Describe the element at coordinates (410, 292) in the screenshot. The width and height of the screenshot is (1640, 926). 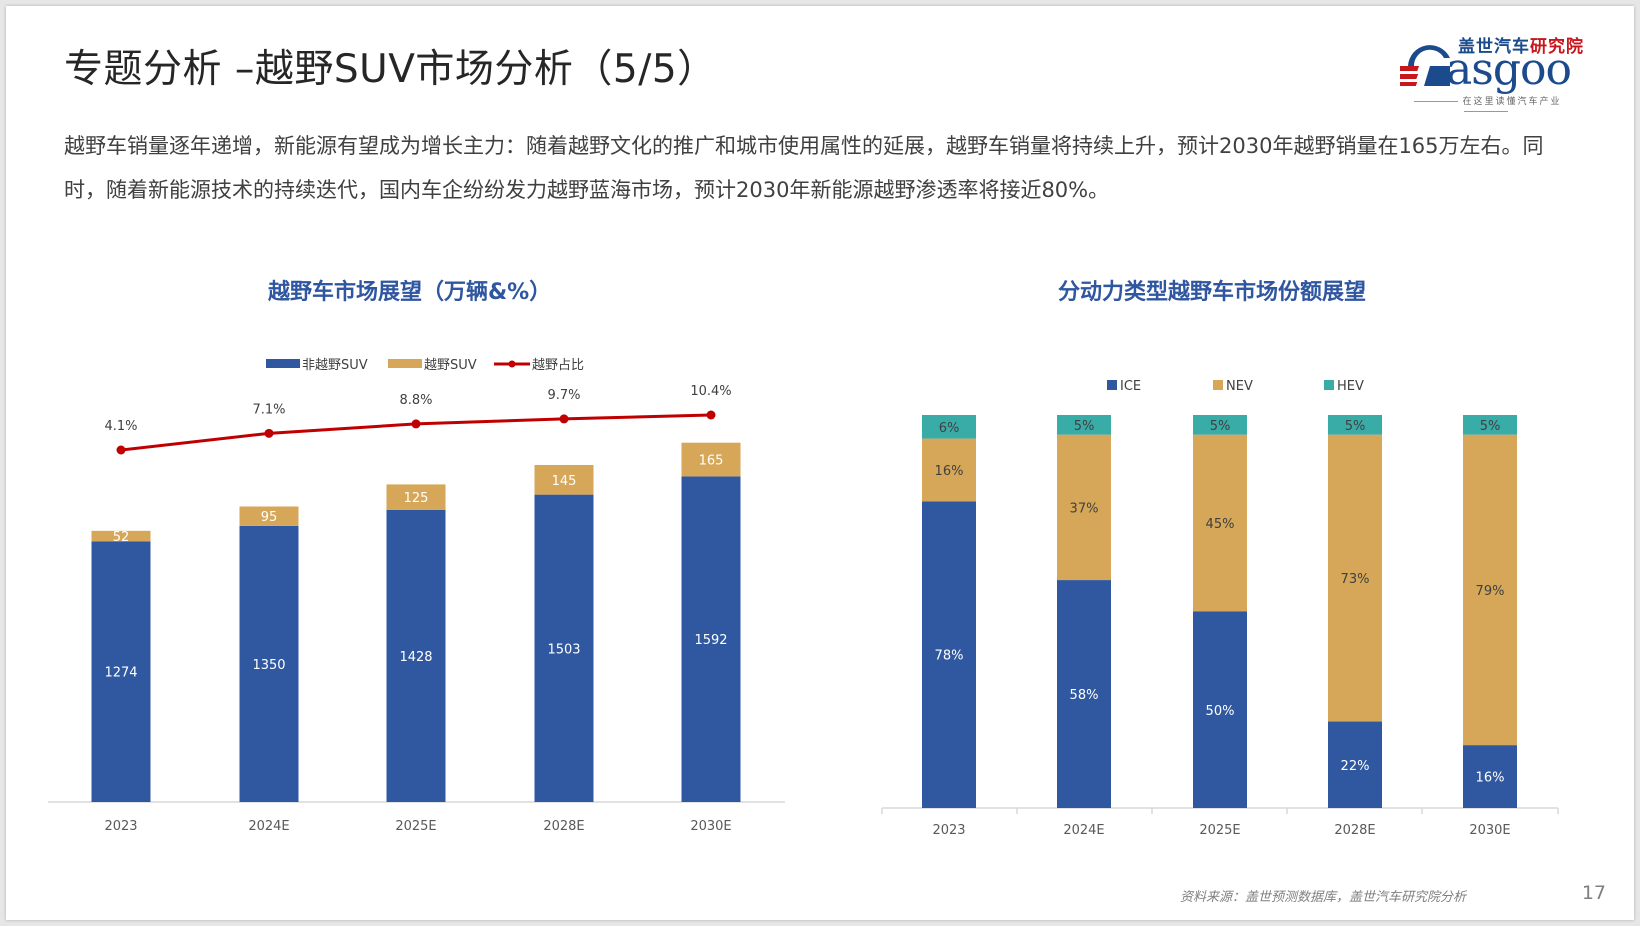
I see `left-chart-title: 越野车市场展望（万辆&%）` at that location.